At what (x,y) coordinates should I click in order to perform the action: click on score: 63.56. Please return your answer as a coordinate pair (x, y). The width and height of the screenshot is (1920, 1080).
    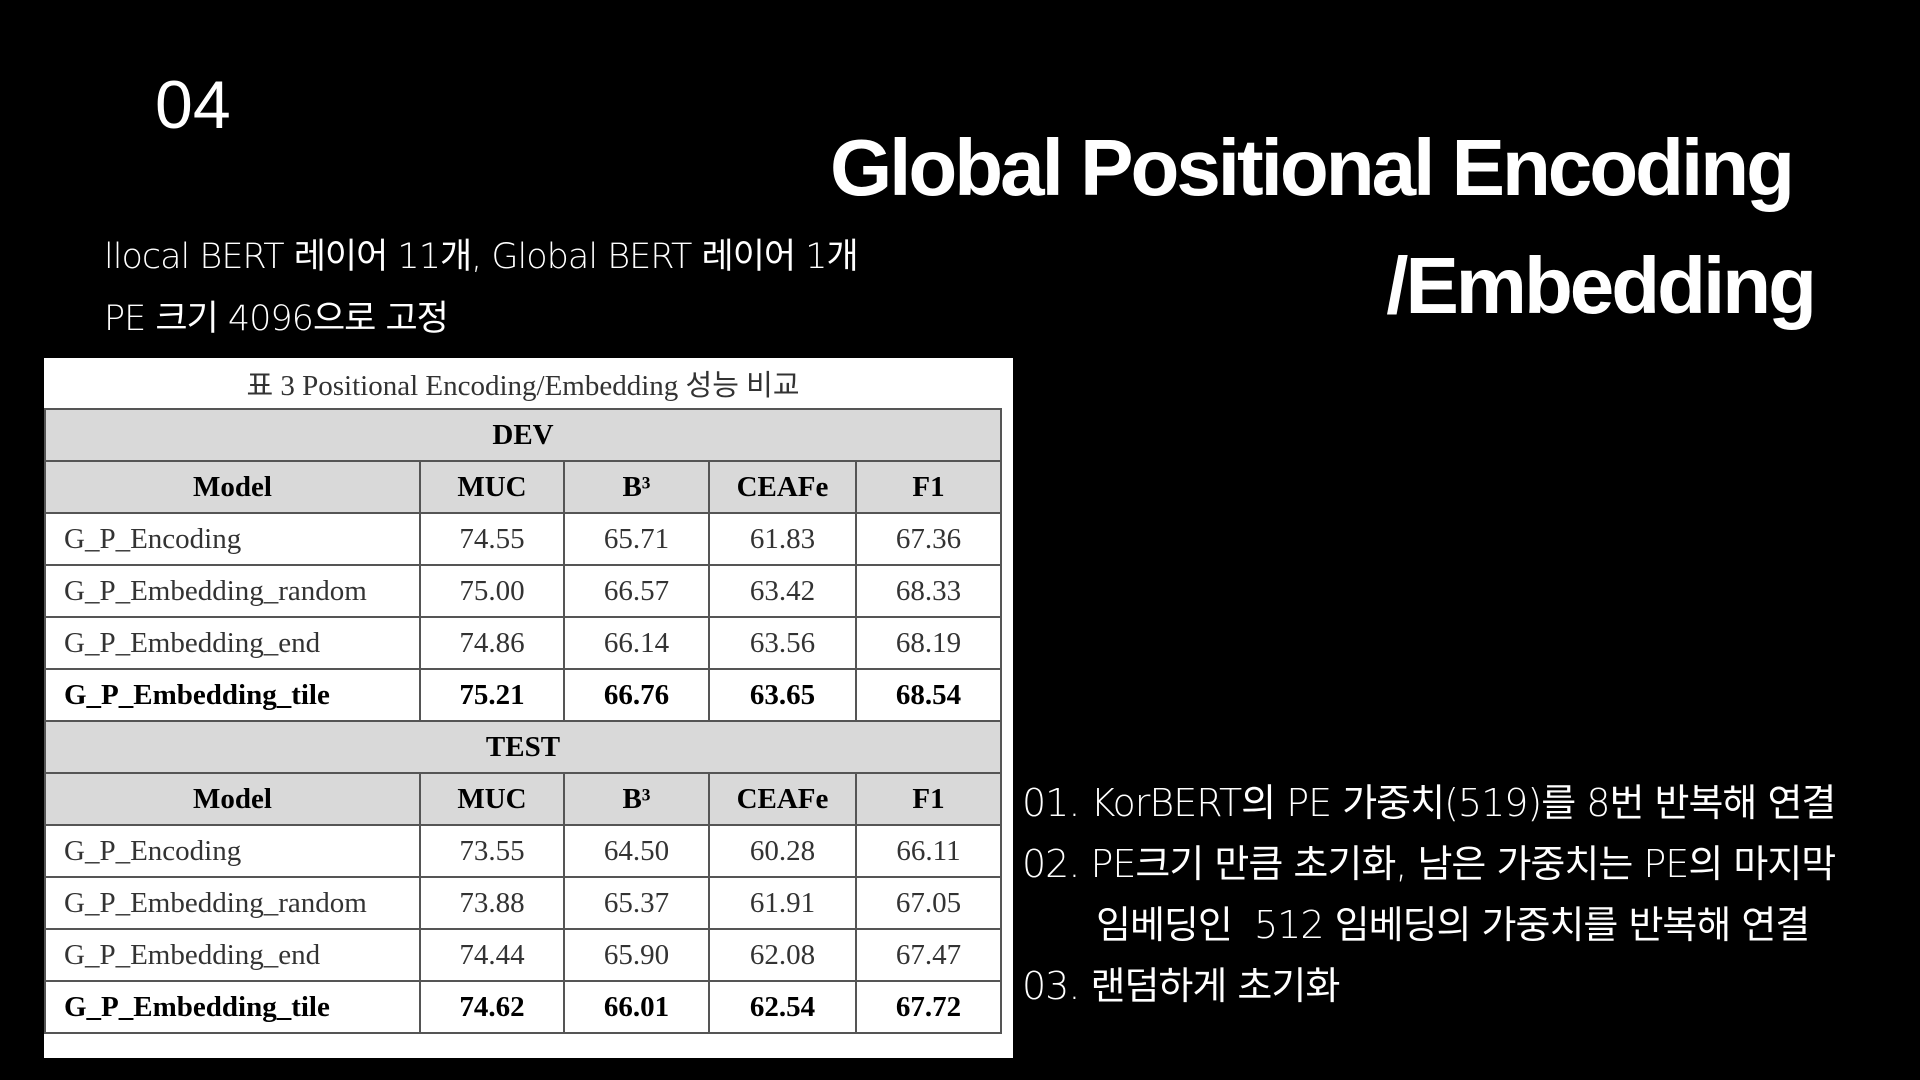
    Looking at the image, I should click on (782, 643).